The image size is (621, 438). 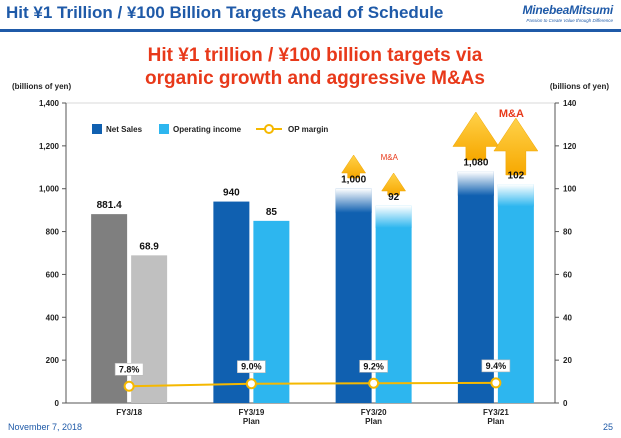 I want to click on y-right-tick-label: 0, so click(x=565, y=403).